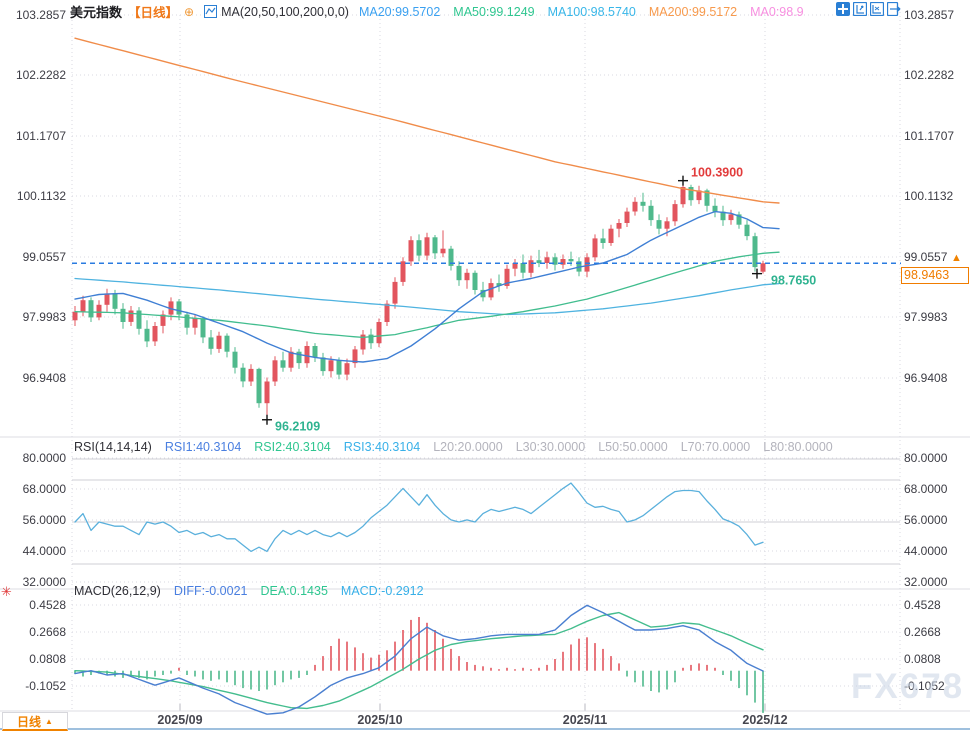  What do you see at coordinates (189, 11) in the screenshot?
I see `add-indicator-icon: ⊕` at bounding box center [189, 11].